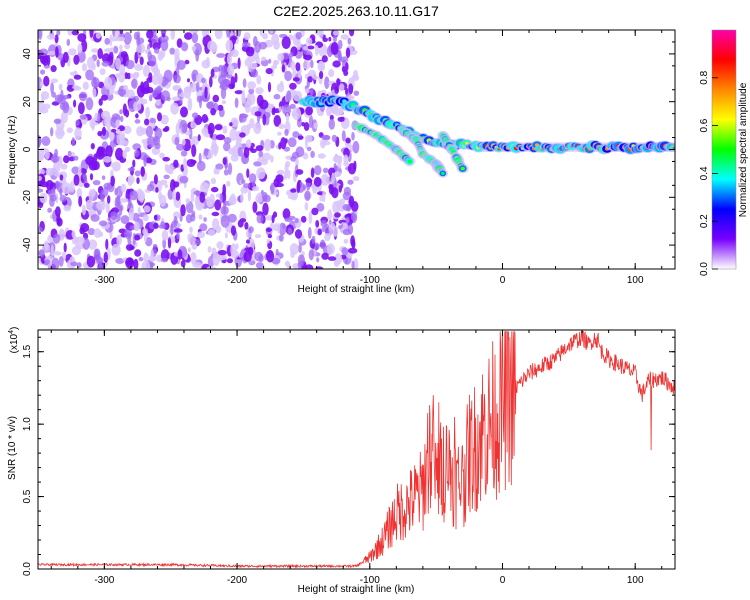 This screenshot has width=750, height=600. I want to click on colorbar-tick-label: 0.4, so click(704, 173).